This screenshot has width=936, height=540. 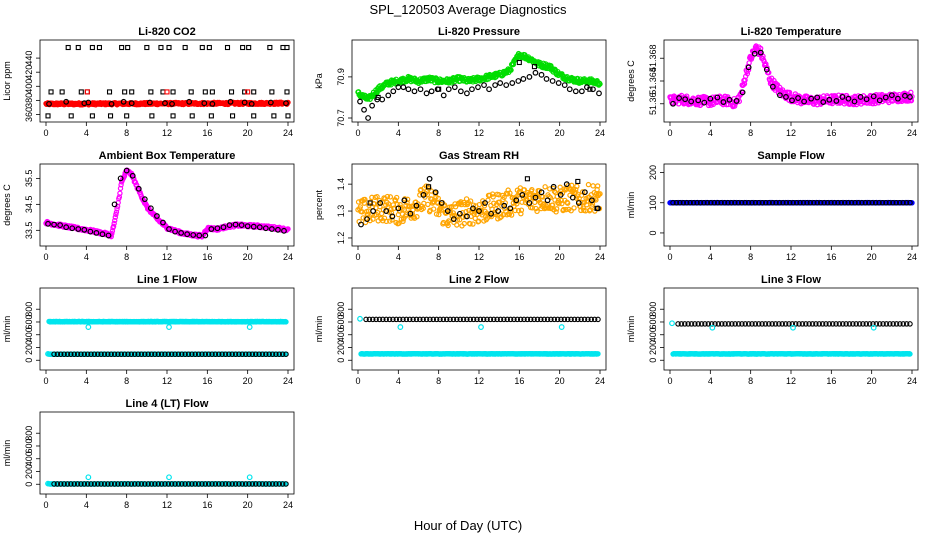 I want to click on y-tick-label: 51.368, so click(x=653, y=58).